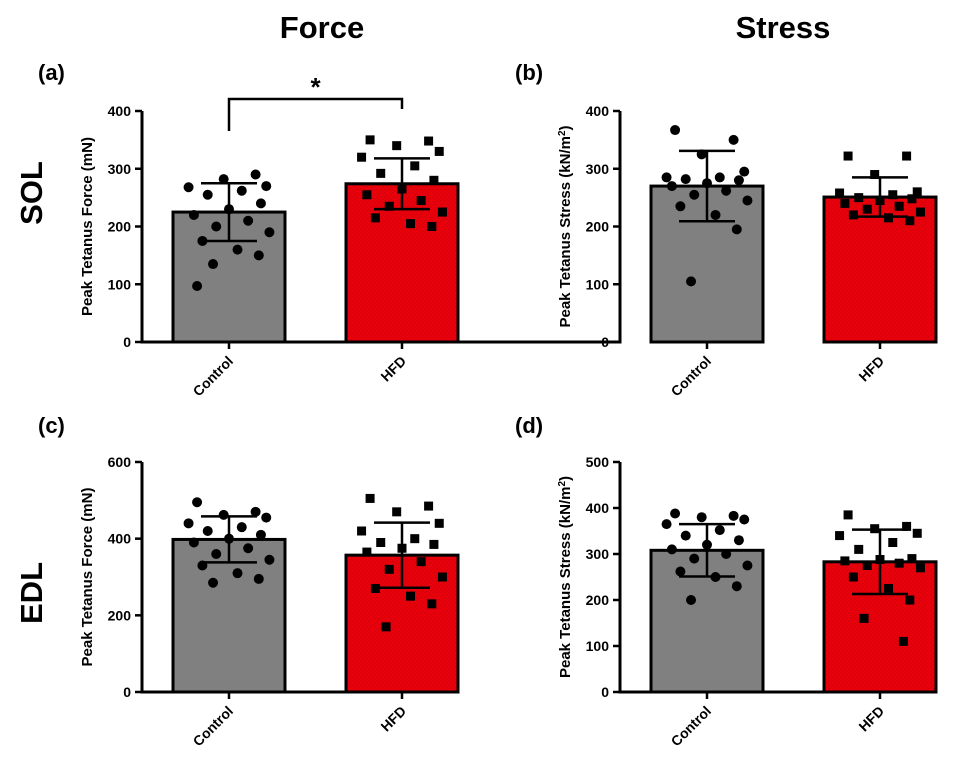 The width and height of the screenshot is (959, 759). What do you see at coordinates (31, 593) in the screenshot?
I see `row-title-edl: EDL` at bounding box center [31, 593].